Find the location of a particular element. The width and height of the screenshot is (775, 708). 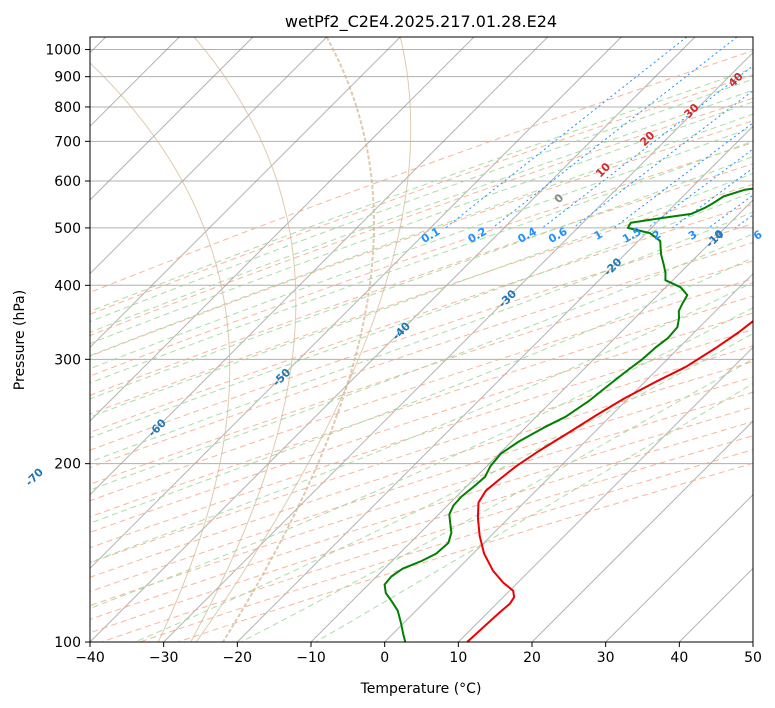

x-axis-label: Temperature (°C) is located at coordinates (421, 689).